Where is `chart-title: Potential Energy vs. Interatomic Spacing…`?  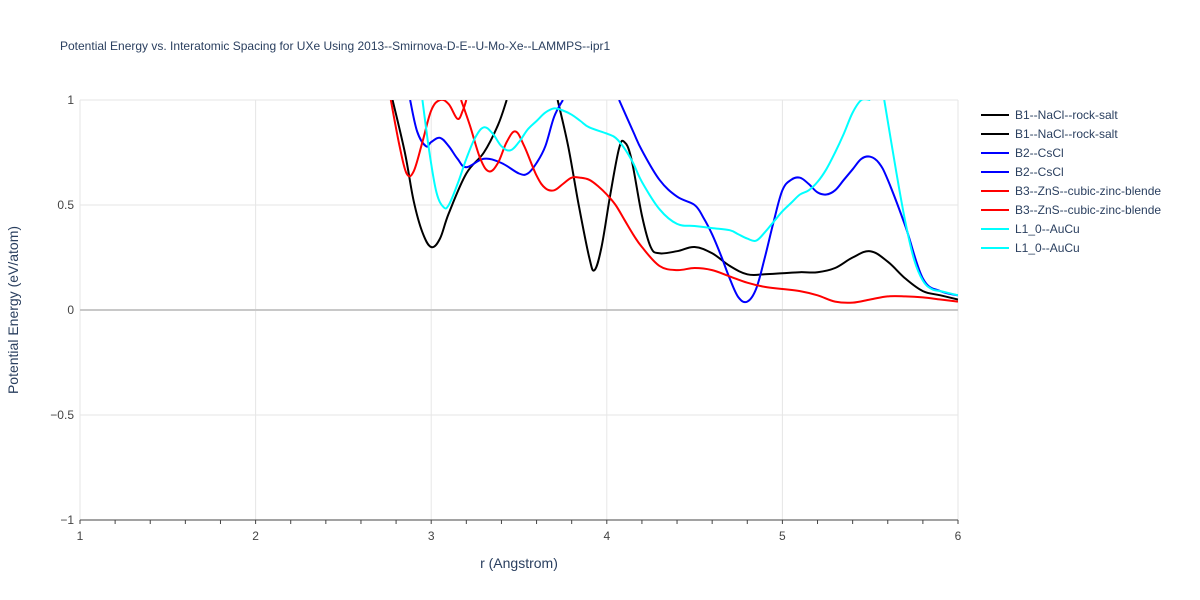 chart-title: Potential Energy vs. Interatomic Spacing… is located at coordinates (335, 46).